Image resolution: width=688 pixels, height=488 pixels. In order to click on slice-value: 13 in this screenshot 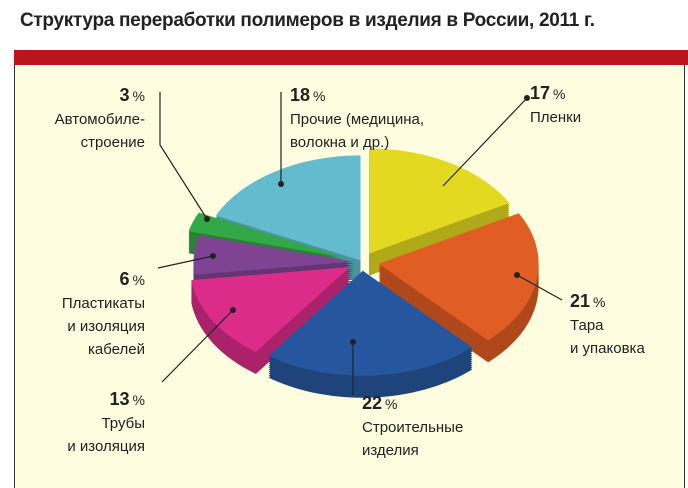, I will do `click(119, 399)`.